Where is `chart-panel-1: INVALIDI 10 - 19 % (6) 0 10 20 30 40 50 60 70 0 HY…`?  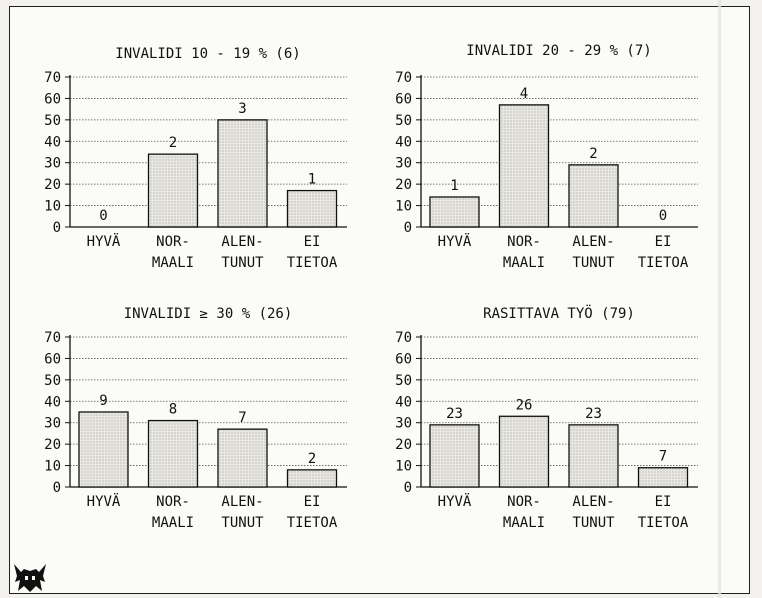
chart-panel-1: INVALIDI 10 - 19 % (6) 0 10 20 30 40 50 60 70 0 HY… is located at coordinates (195, 158).